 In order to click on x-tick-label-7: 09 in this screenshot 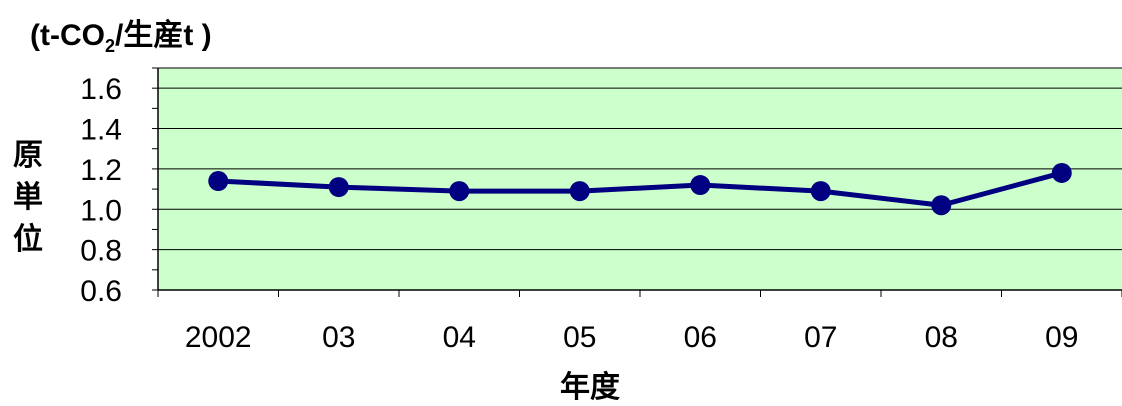, I will do `click(1061, 337)`.